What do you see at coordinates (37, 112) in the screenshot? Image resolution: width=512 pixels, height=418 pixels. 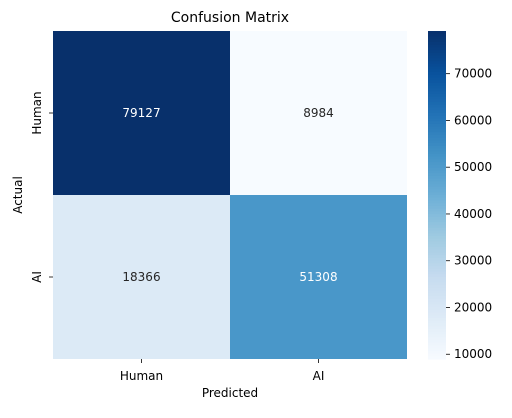 I see `y-tick-label: Human` at bounding box center [37, 112].